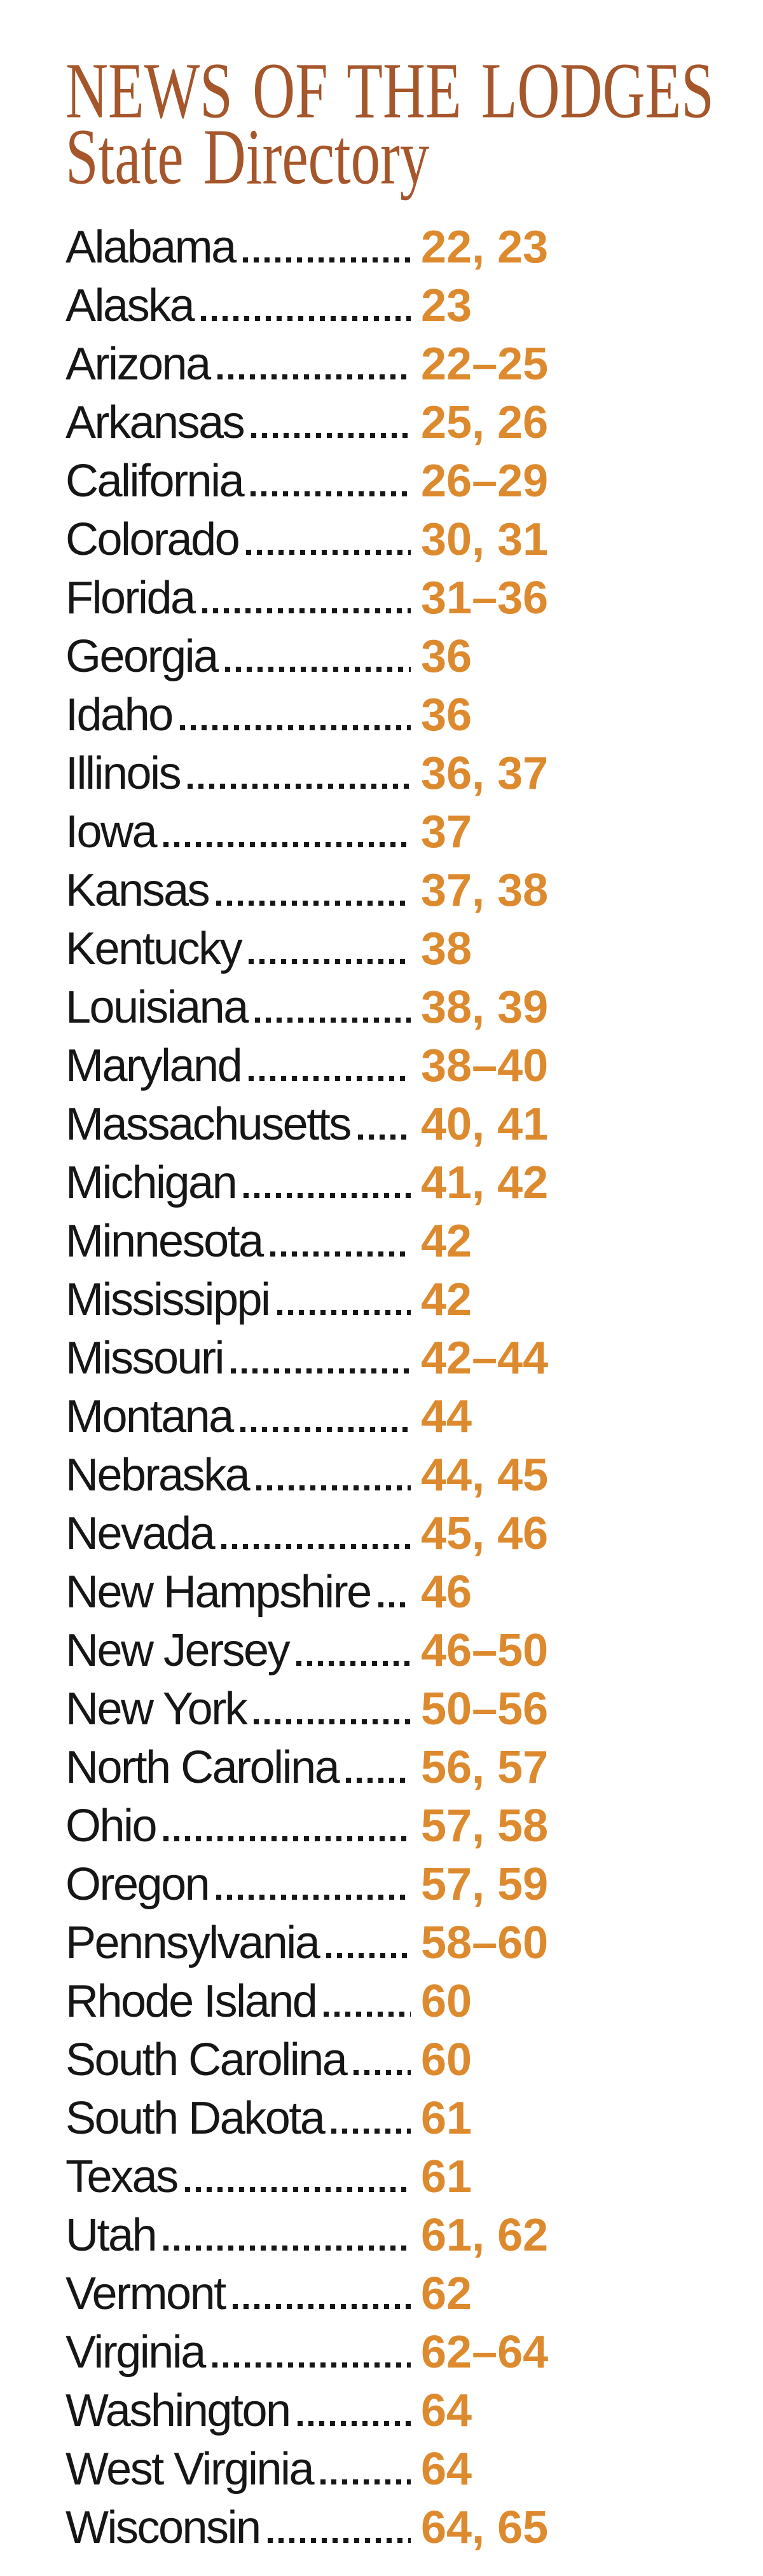 This screenshot has height=2576, width=763. I want to click on directory-row: Virginia 62–64, so click(383, 2360).